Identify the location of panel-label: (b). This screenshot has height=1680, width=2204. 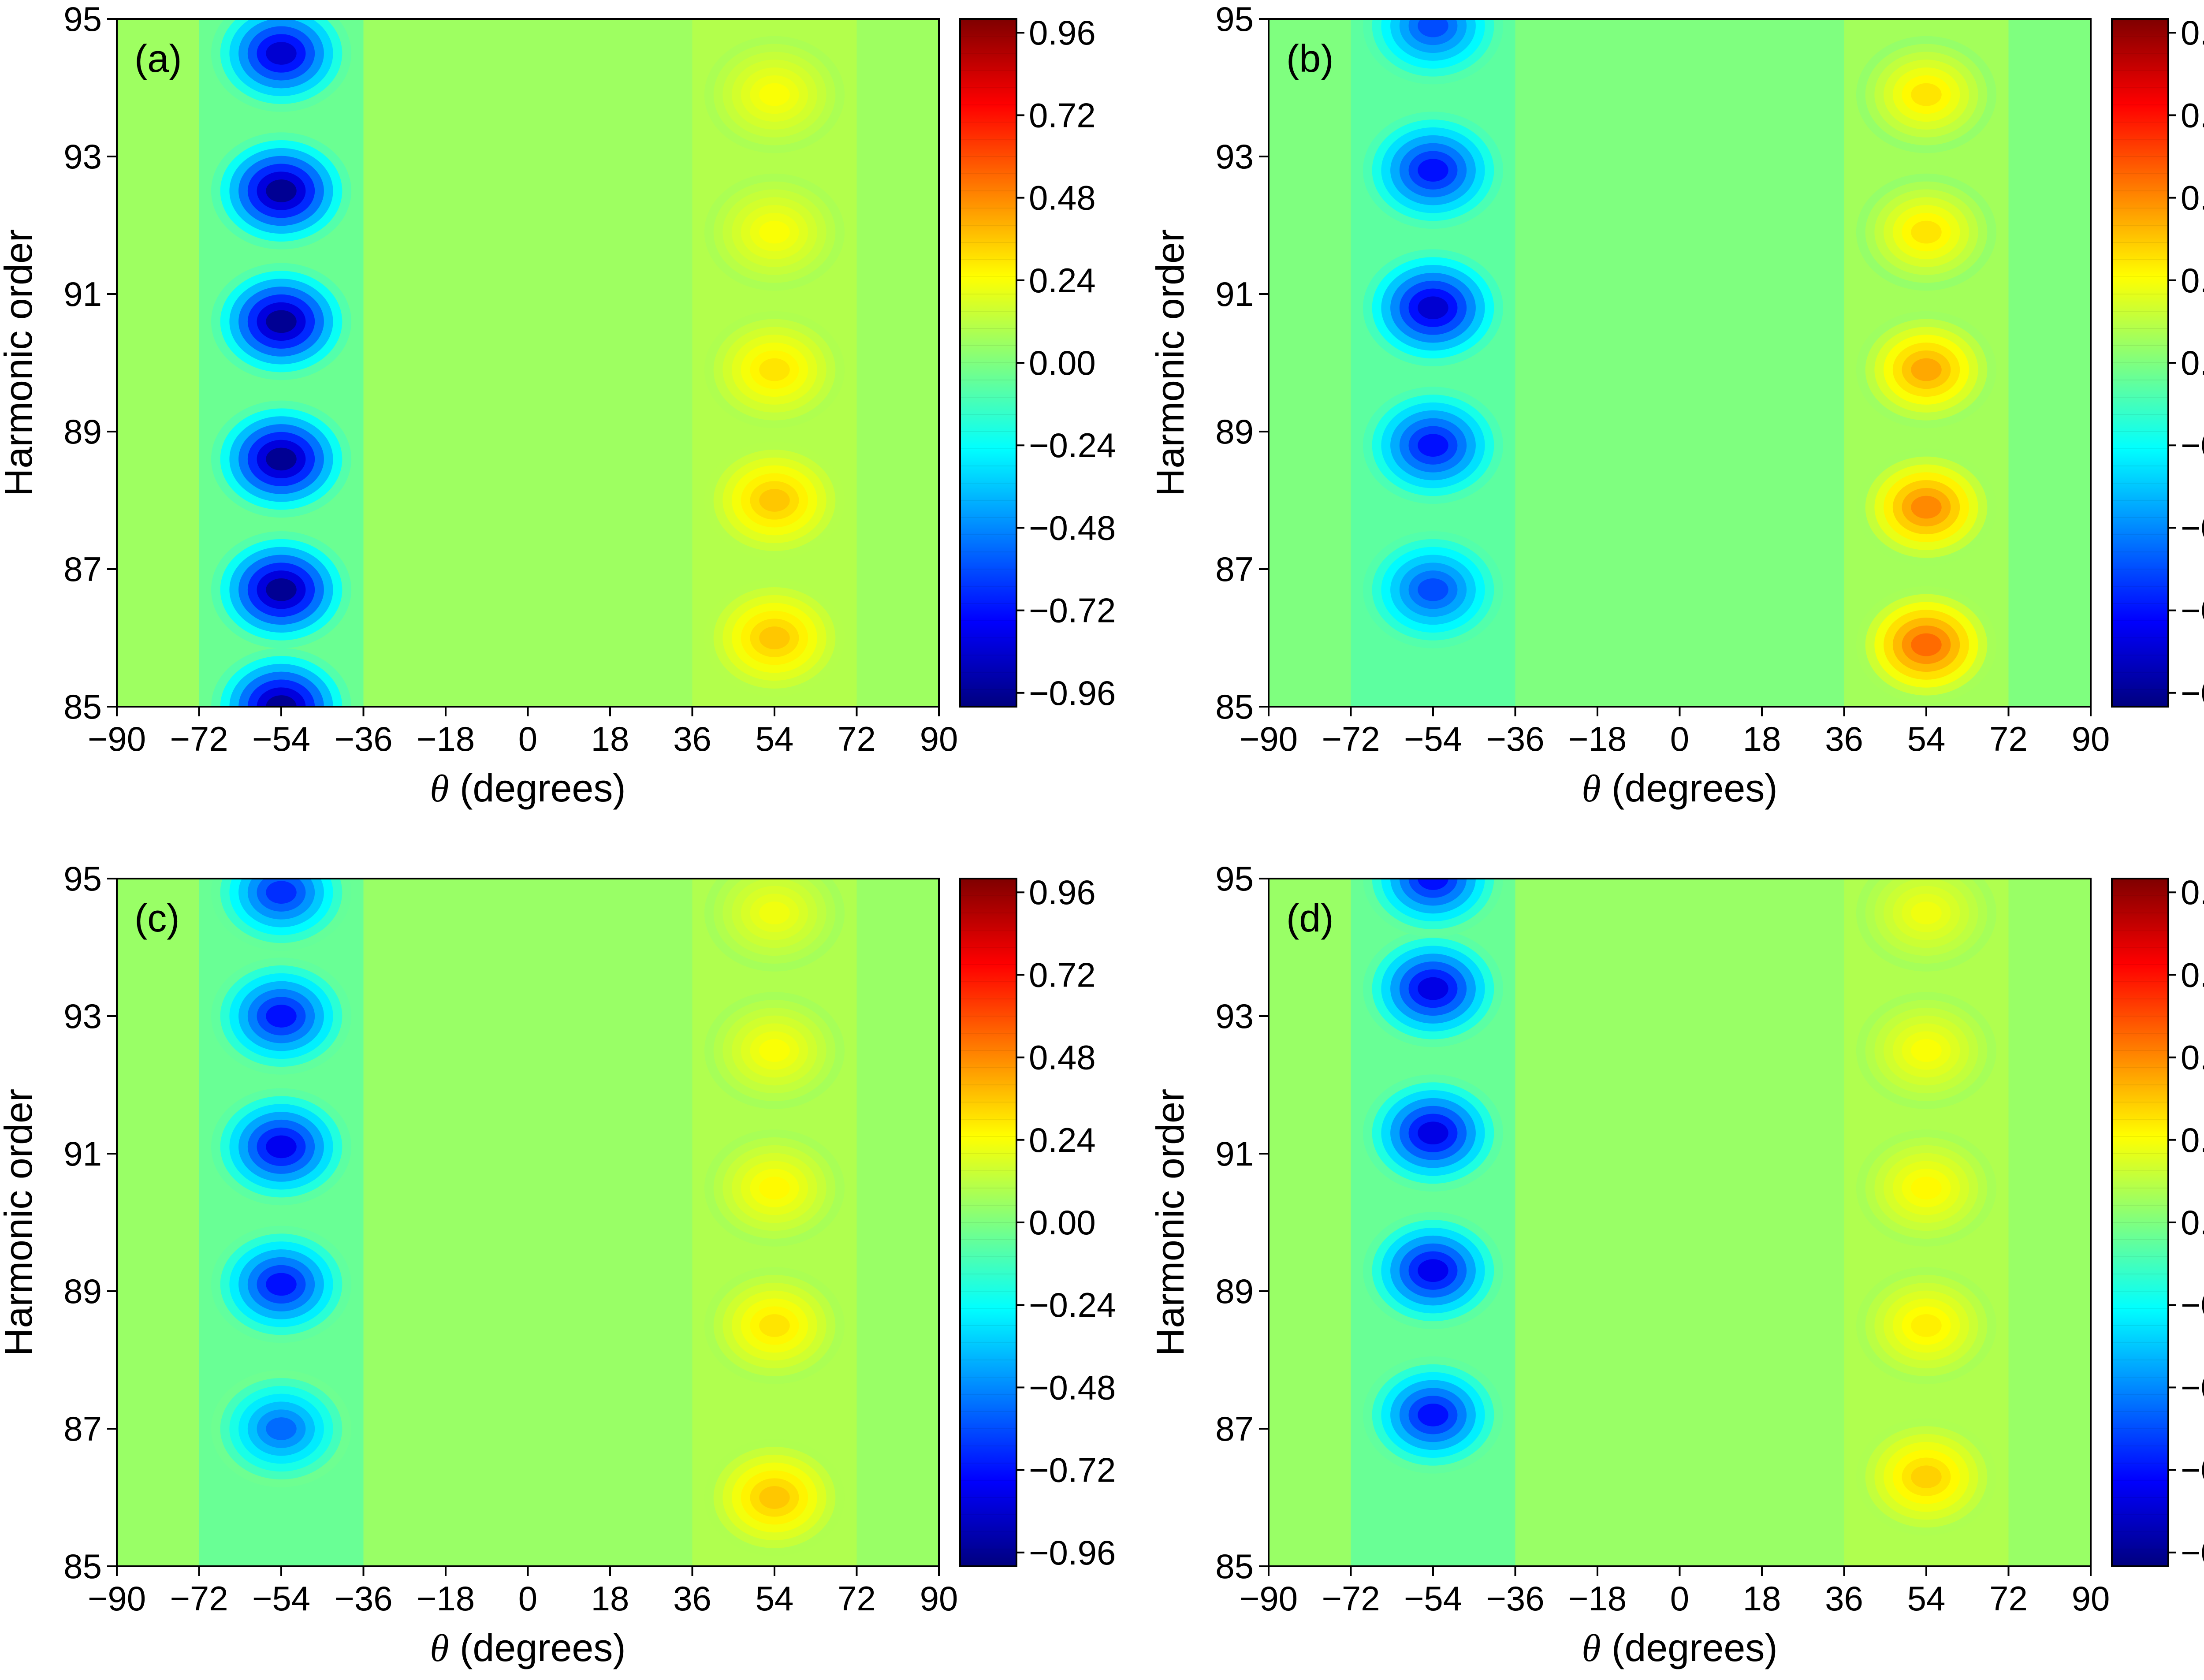
(1310, 59).